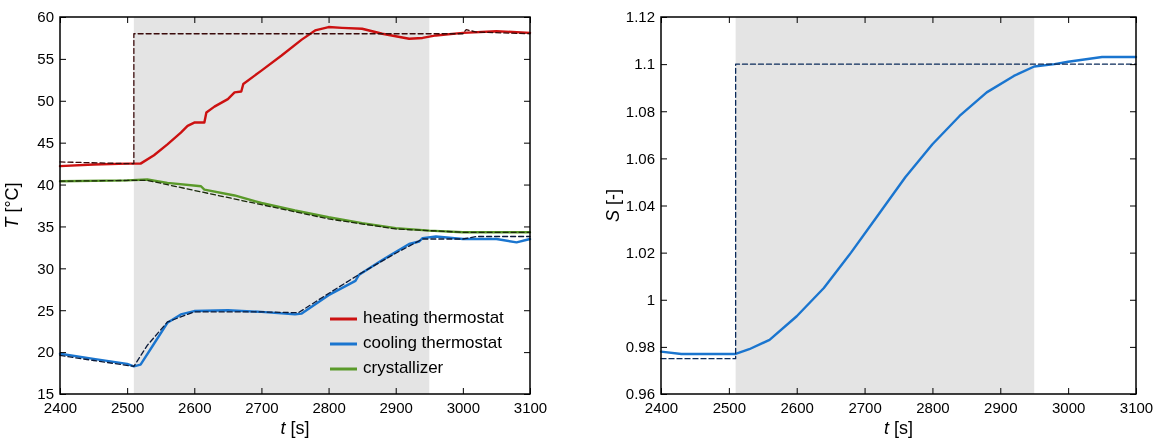  Describe the element at coordinates (45, 17) in the screenshot. I see `y-tick-label: 60` at that location.